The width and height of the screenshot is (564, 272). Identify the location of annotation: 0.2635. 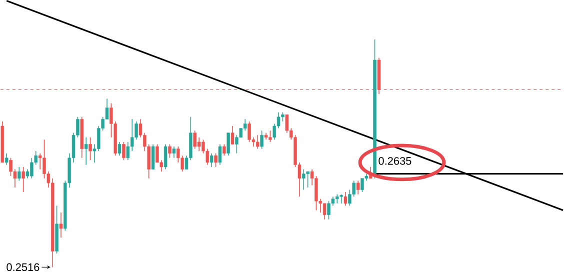
(395, 161).